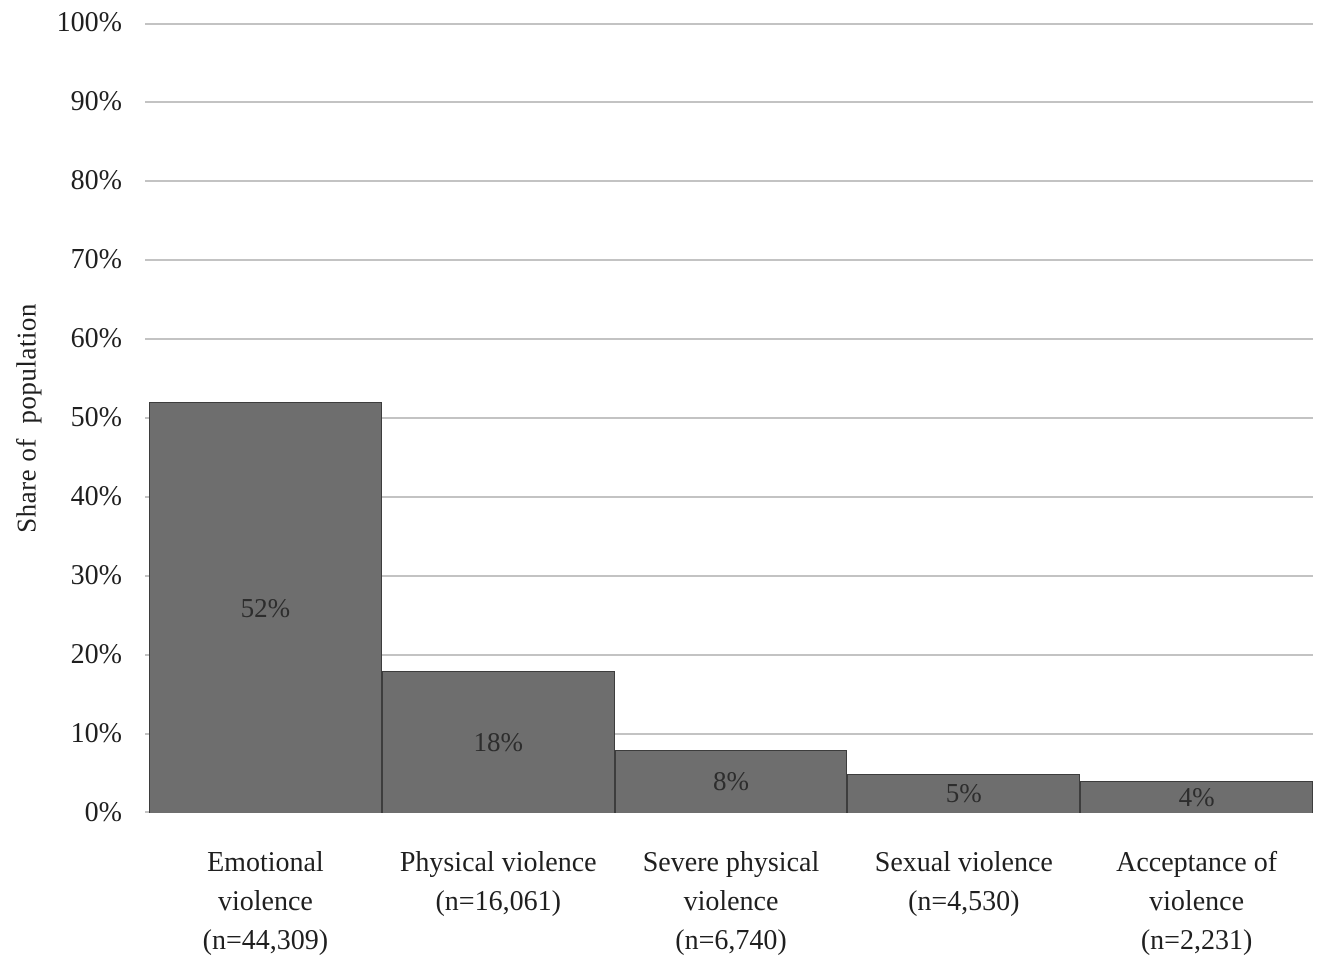 The height and width of the screenshot is (960, 1325). Describe the element at coordinates (1196, 940) in the screenshot. I see `x-category-label-line: (n=2,231)` at that location.